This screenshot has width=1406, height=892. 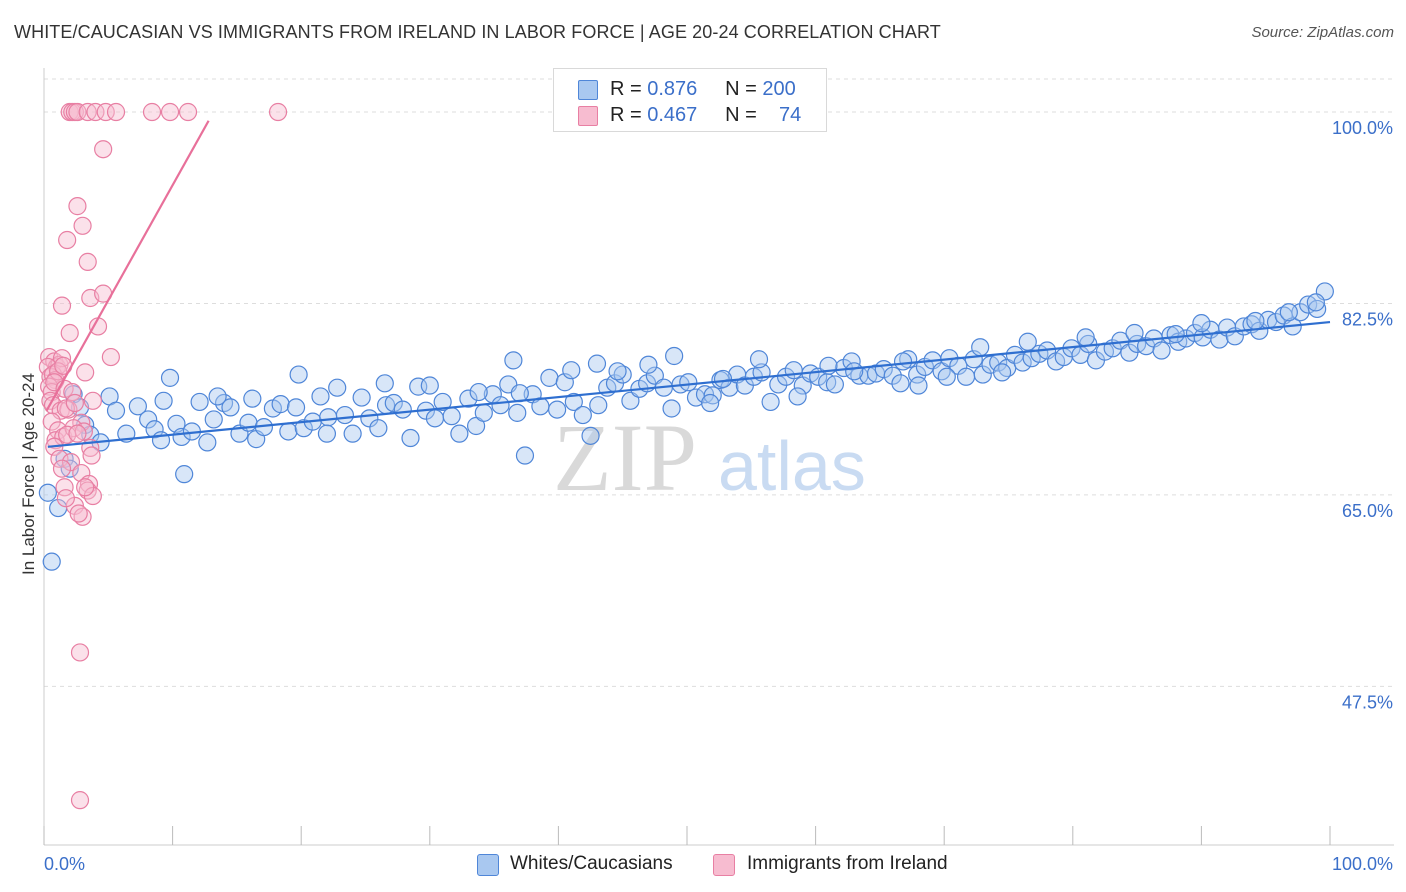 I want to click on x-tick-label: 0.0%, so click(x=64, y=864).